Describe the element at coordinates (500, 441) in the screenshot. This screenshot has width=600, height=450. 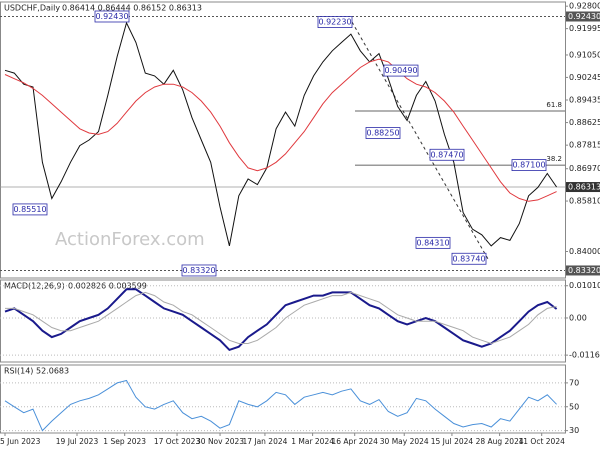
I see `x-tick-label: 28 Aug 2024` at that location.